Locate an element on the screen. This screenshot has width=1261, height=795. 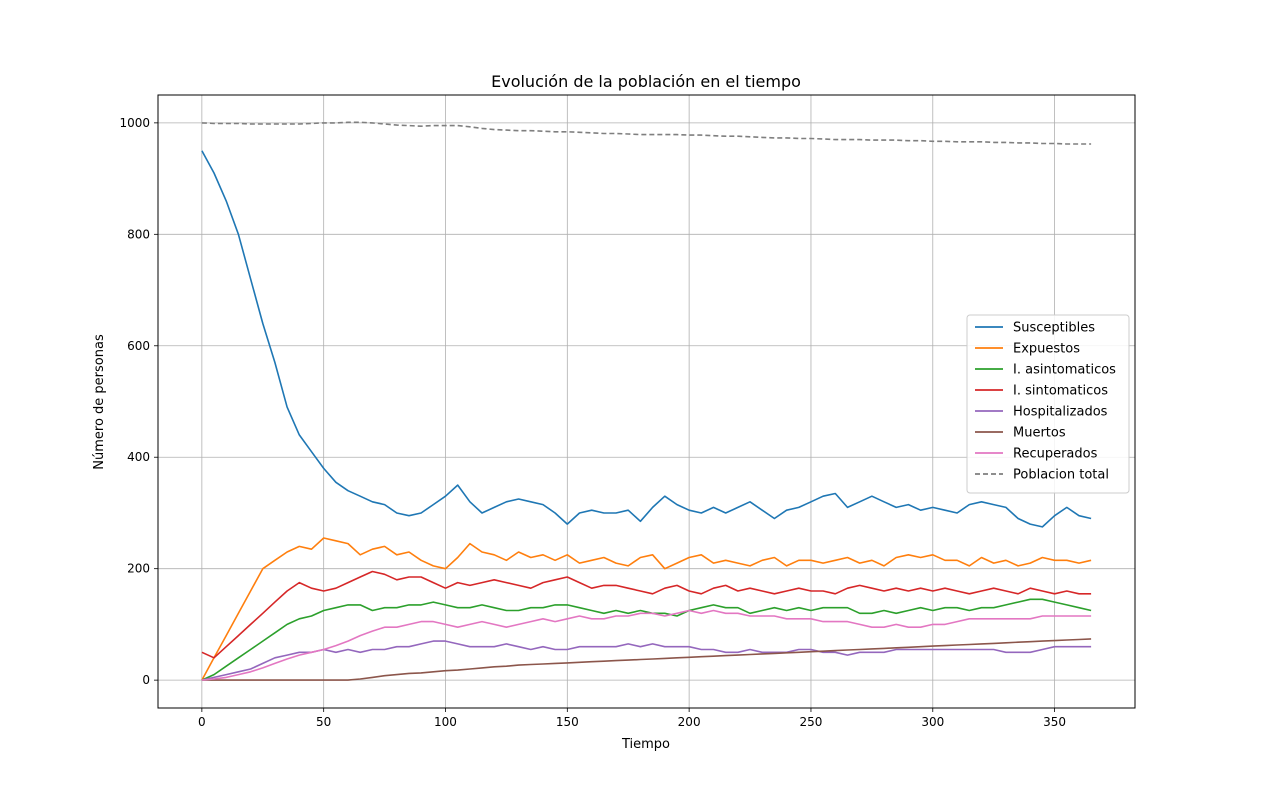
chart-title: Evolución de la población en el tiempo is located at coordinates (646, 81).